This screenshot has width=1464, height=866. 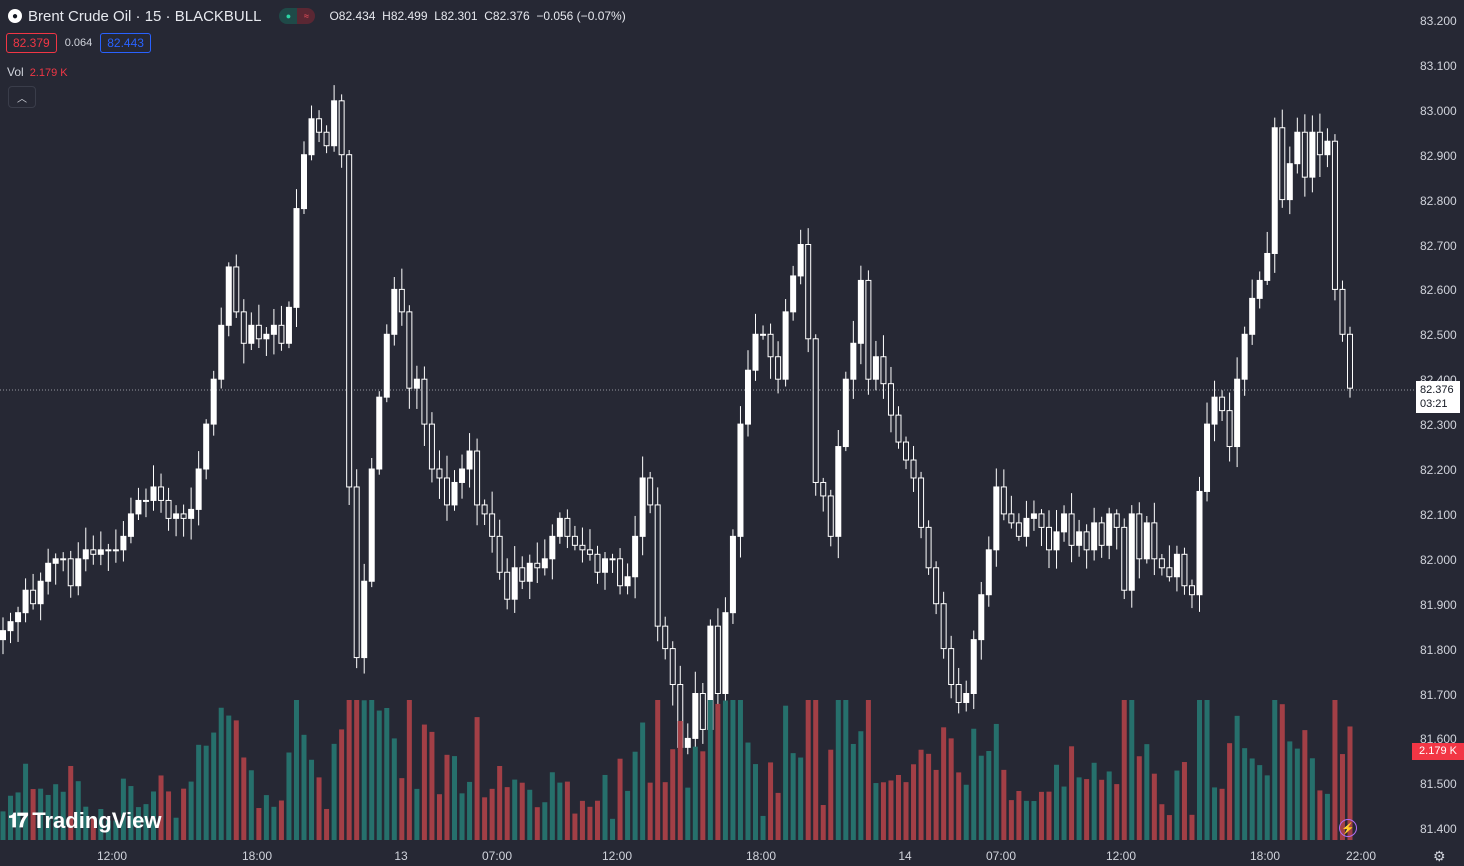 What do you see at coordinates (1438, 514) in the screenshot?
I see `price-tick-label: 82.100` at bounding box center [1438, 514].